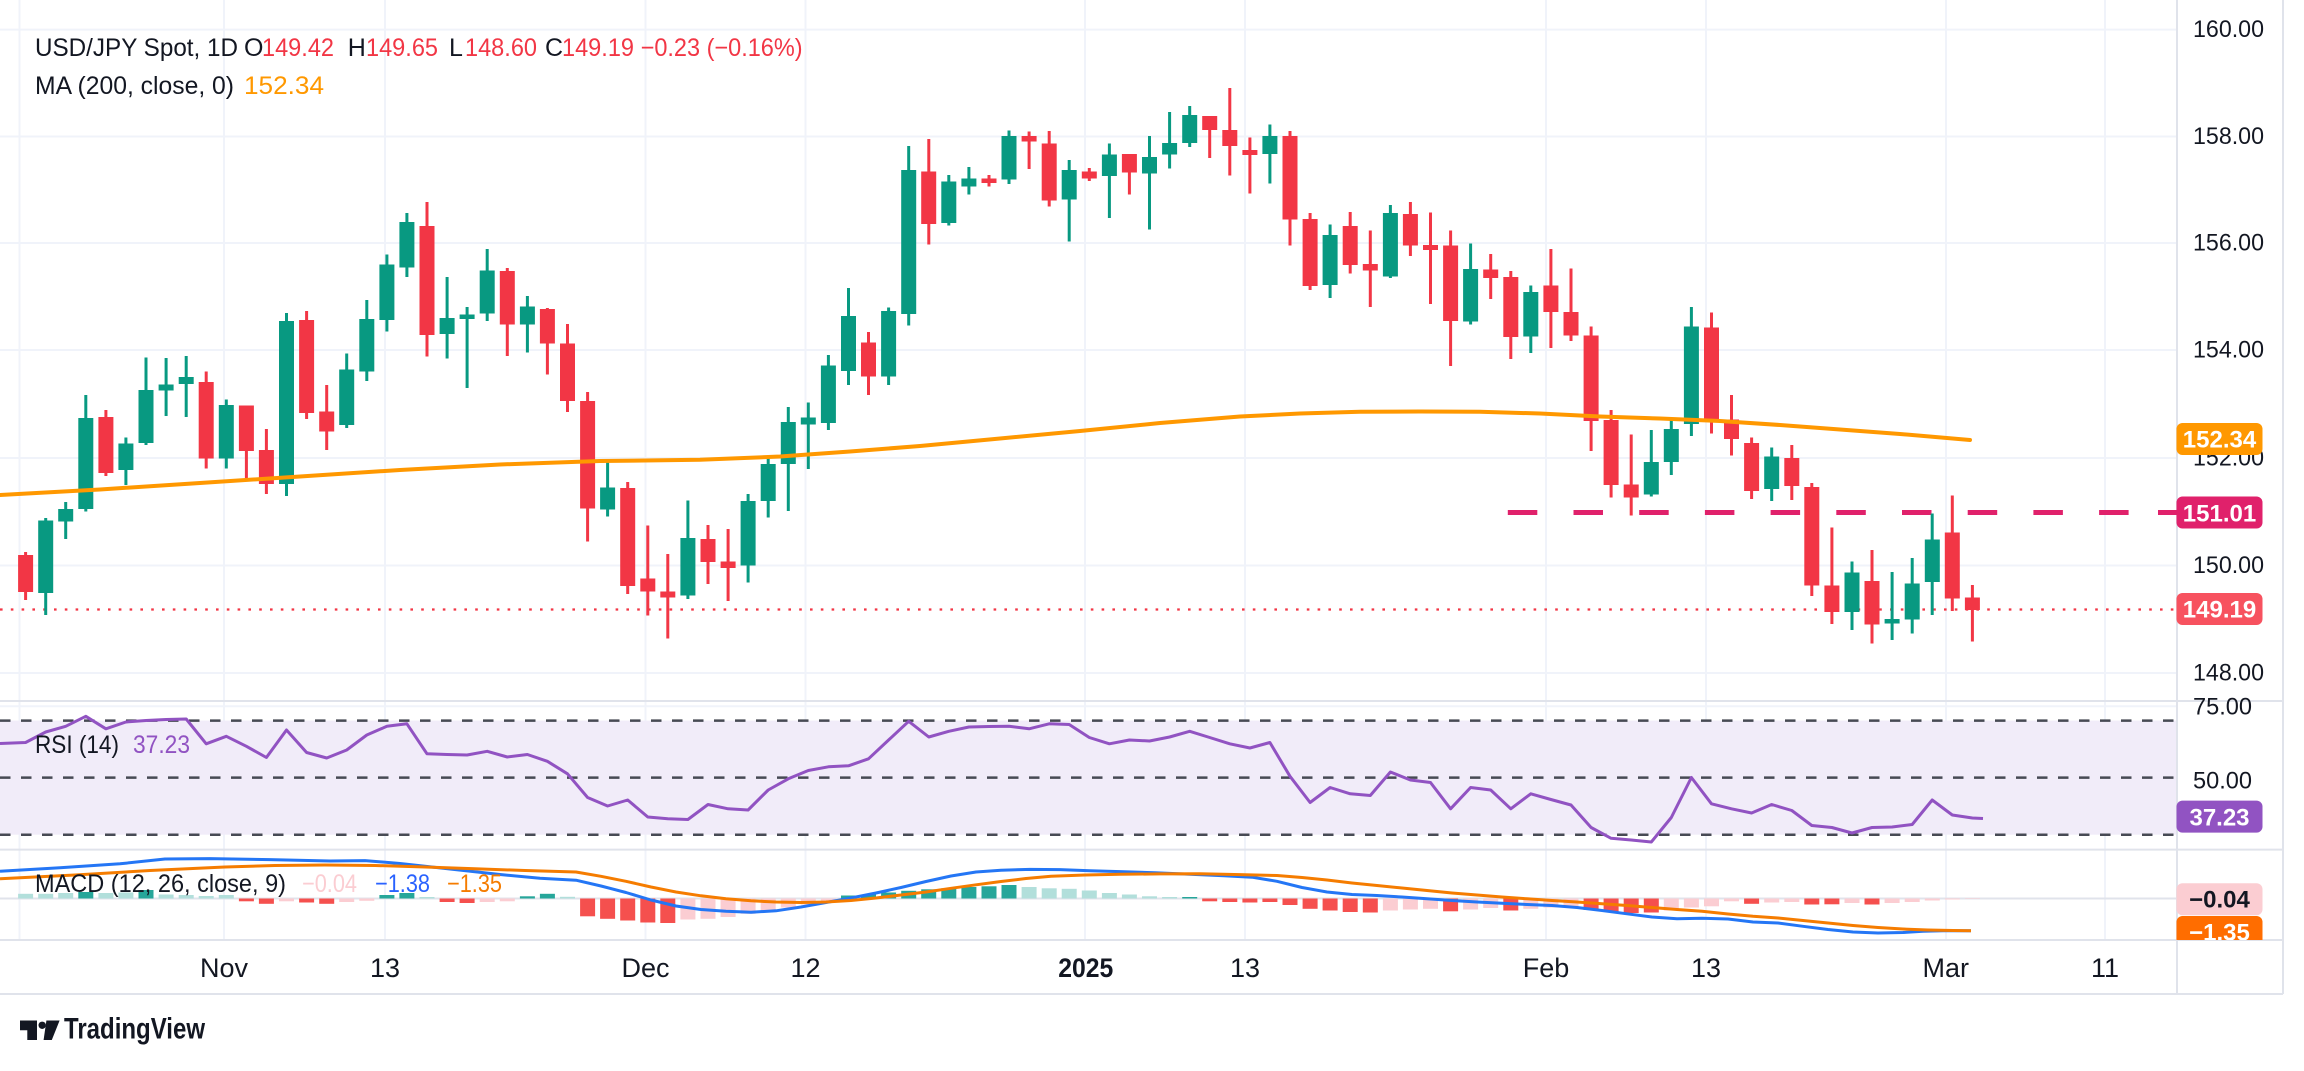  What do you see at coordinates (160, 884) in the screenshot?
I see `svg-text: MACD (12, 26, close, 9)` at bounding box center [160, 884].